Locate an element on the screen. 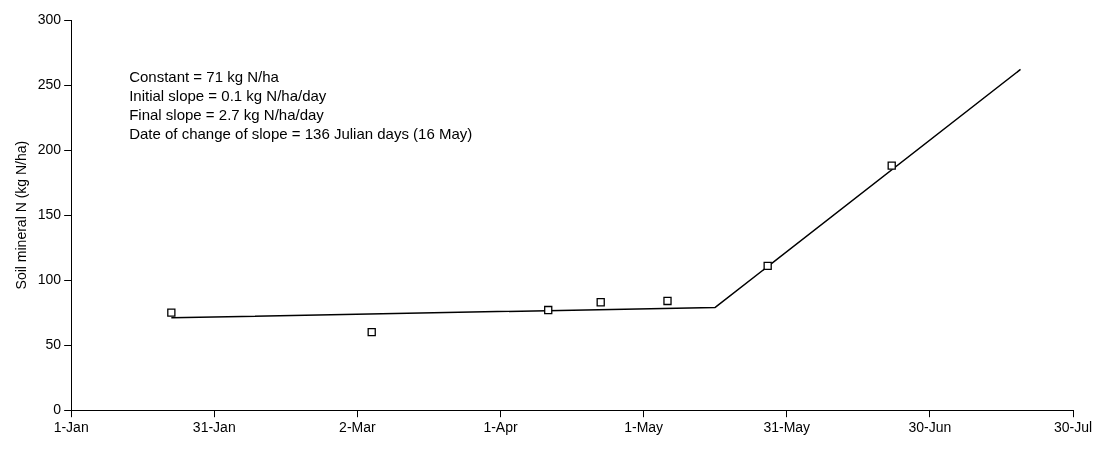  x-tick-label: 1-Jan is located at coordinates (71, 427).